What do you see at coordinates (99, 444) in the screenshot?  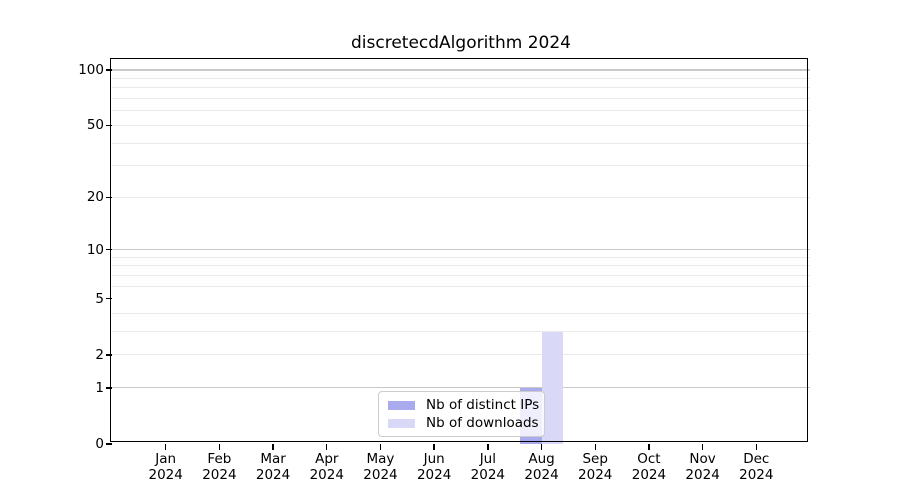 I see `y-tick-label: 0` at bounding box center [99, 444].